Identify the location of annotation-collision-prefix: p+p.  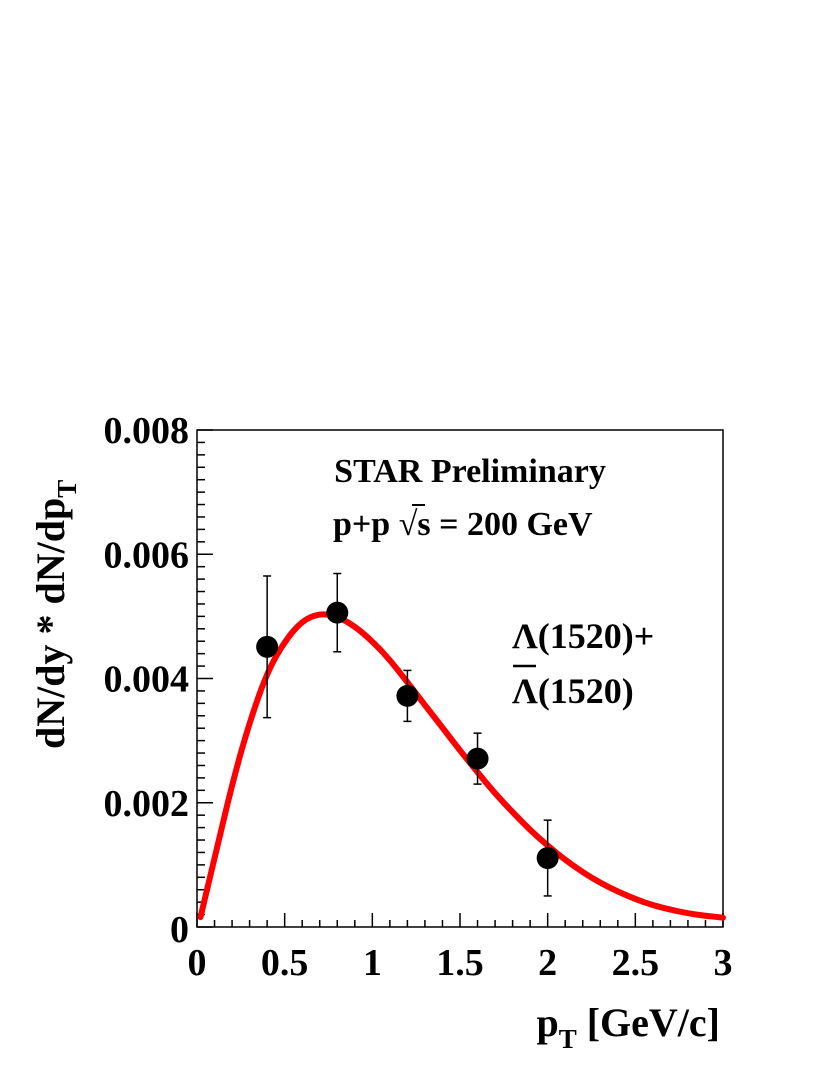
(366, 524).